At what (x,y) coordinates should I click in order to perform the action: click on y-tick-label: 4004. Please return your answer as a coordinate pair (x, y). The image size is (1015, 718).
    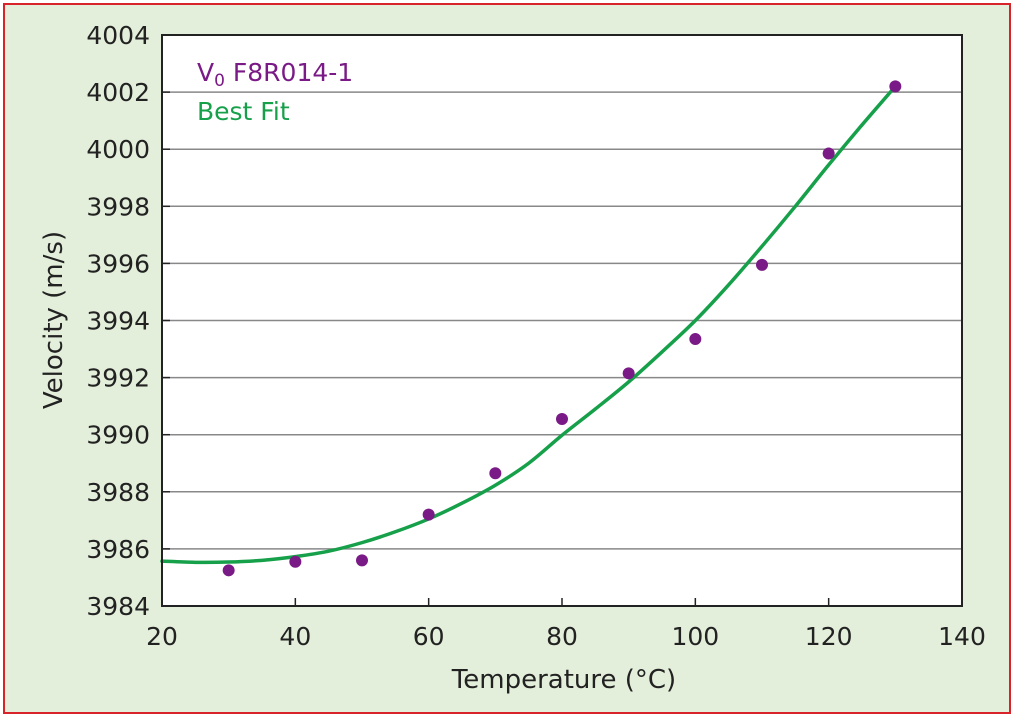
    Looking at the image, I should click on (118, 35).